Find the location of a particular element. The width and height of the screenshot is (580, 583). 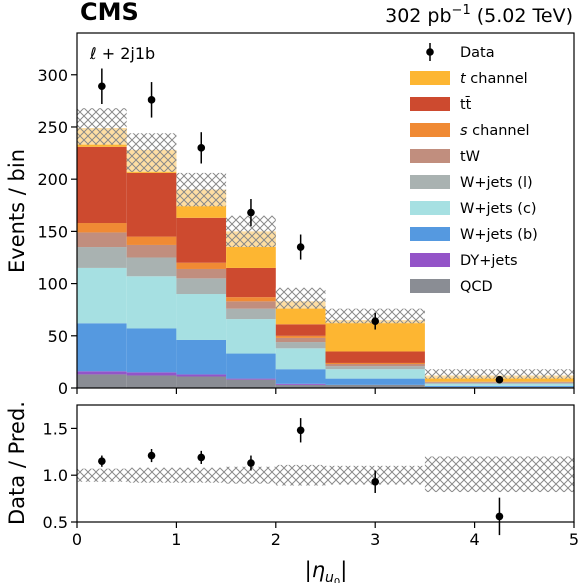

legend-label-1: t channel is located at coordinates (494, 79).